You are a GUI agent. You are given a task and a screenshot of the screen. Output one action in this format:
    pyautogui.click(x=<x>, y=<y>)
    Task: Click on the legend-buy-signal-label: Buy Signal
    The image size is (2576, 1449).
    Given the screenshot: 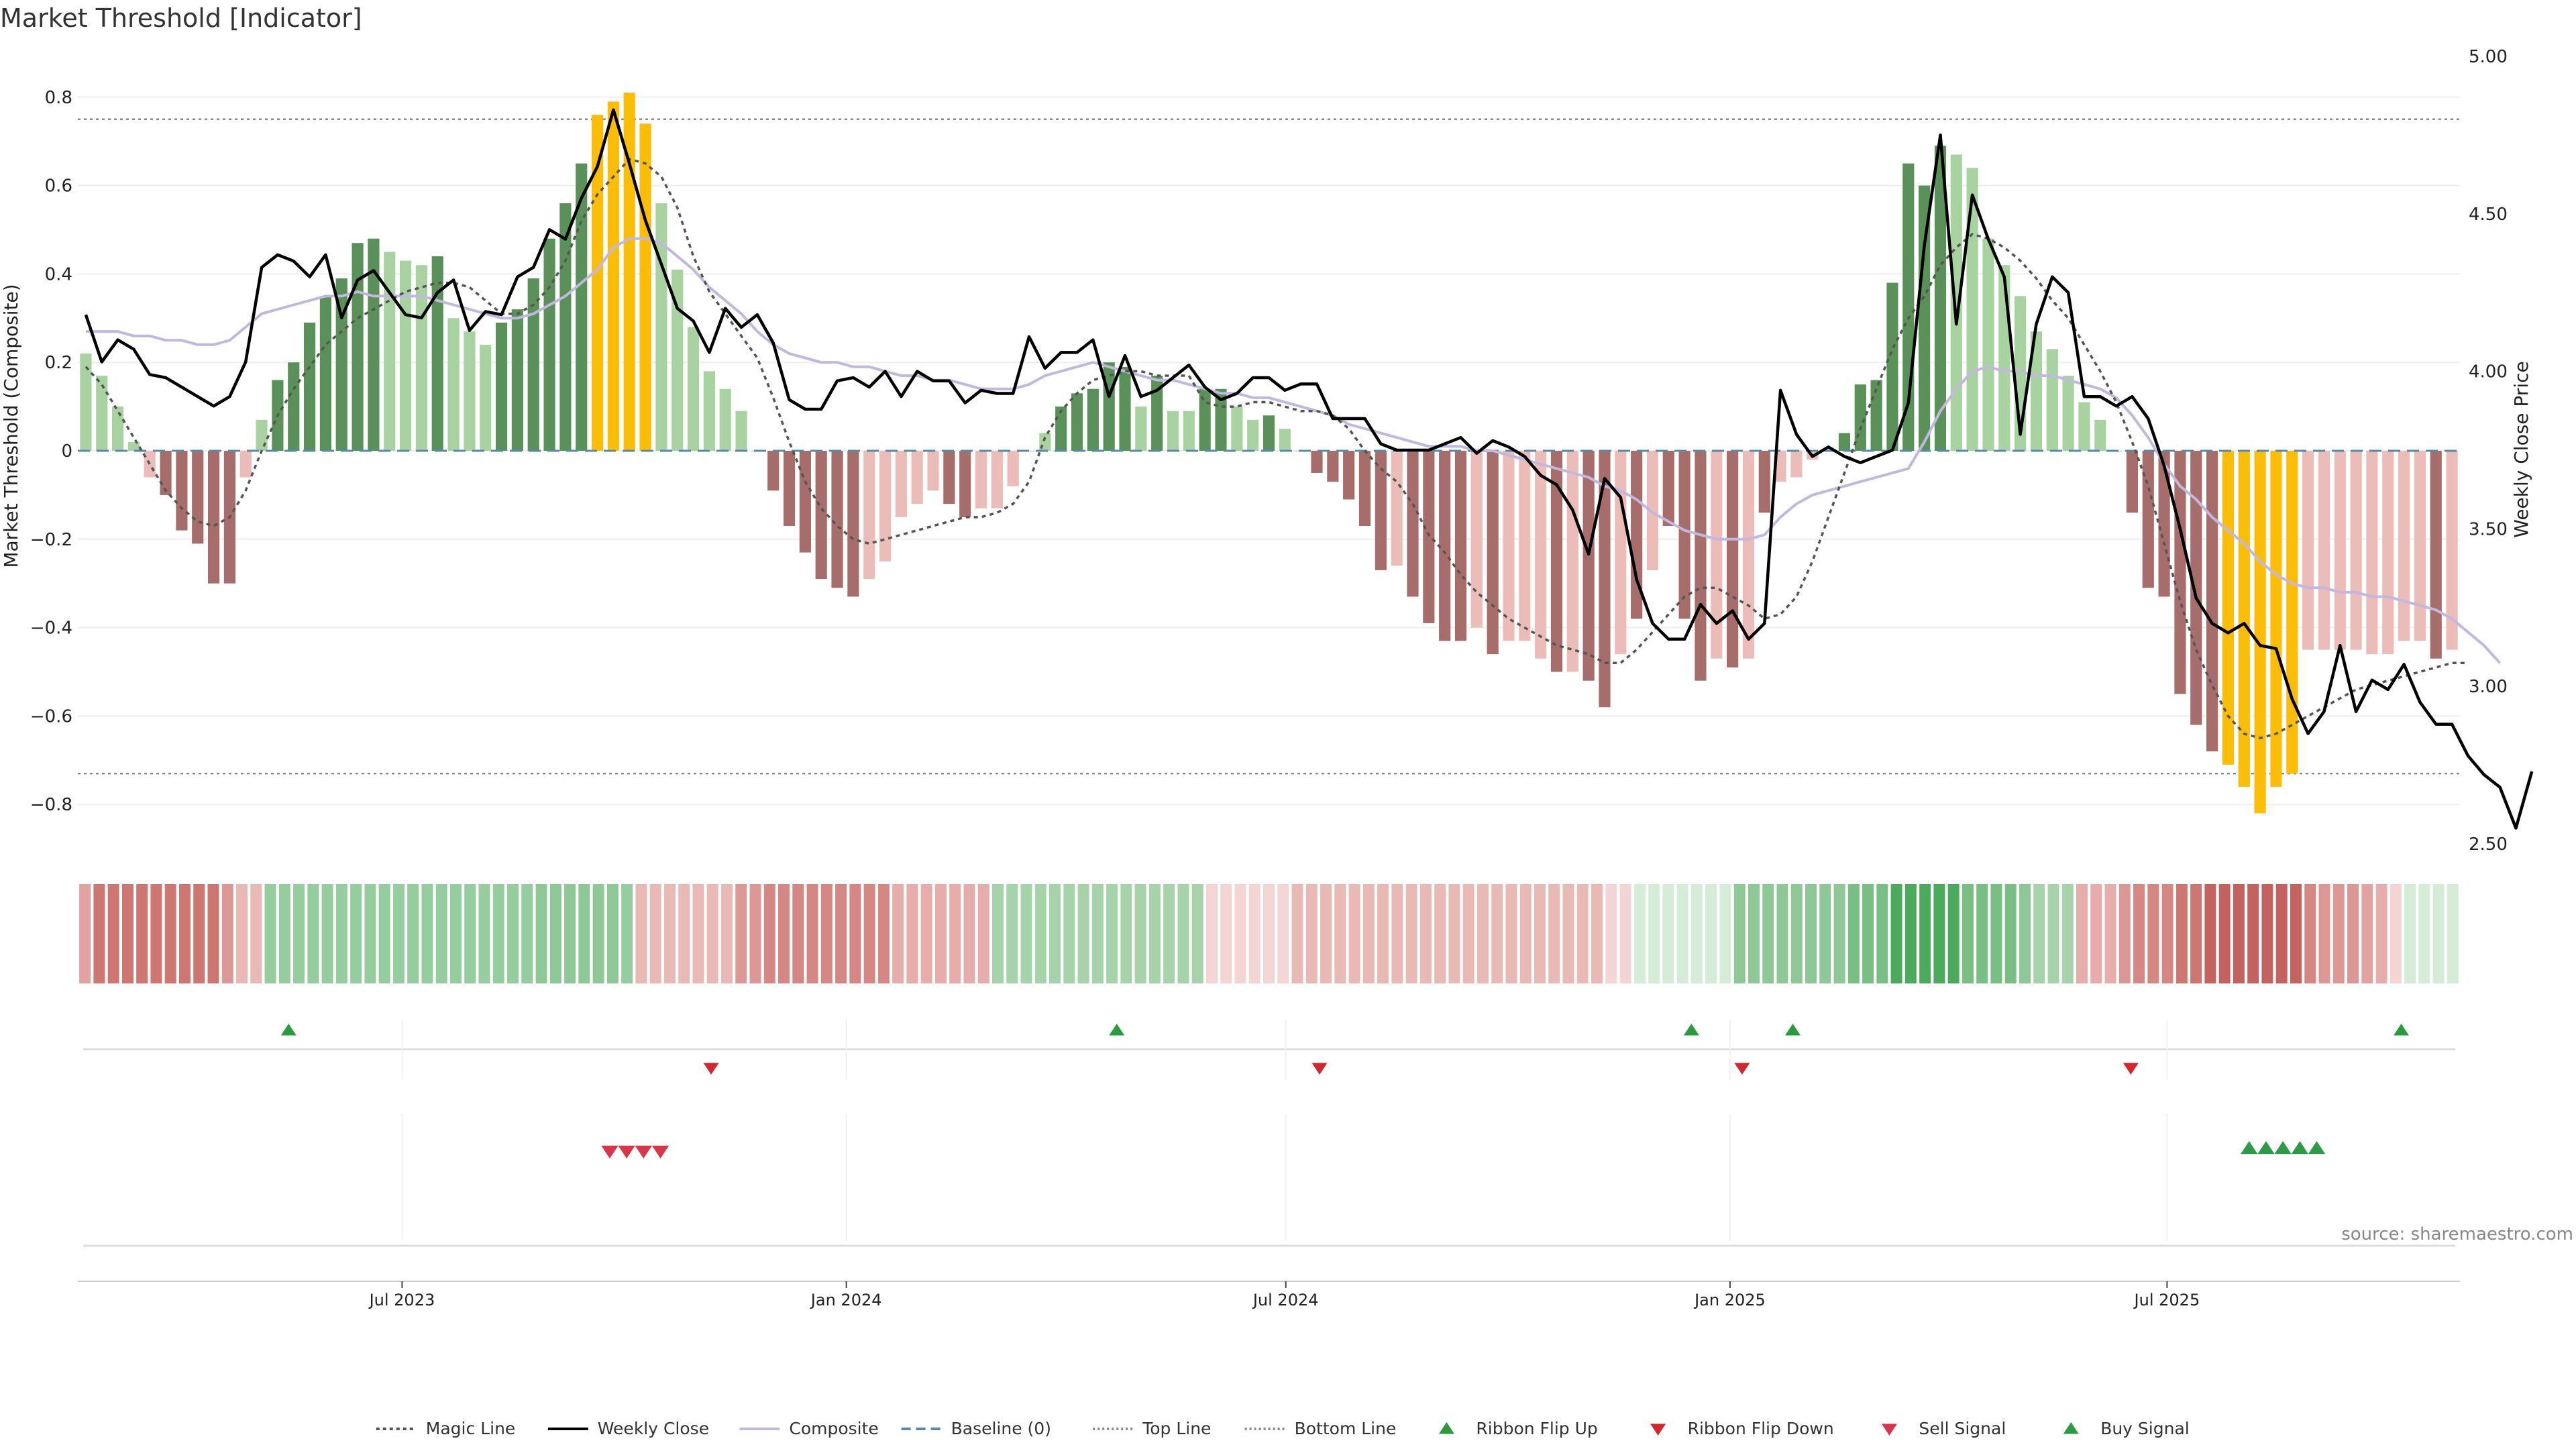 What is the action you would take?
    pyautogui.click(x=2145, y=1428)
    